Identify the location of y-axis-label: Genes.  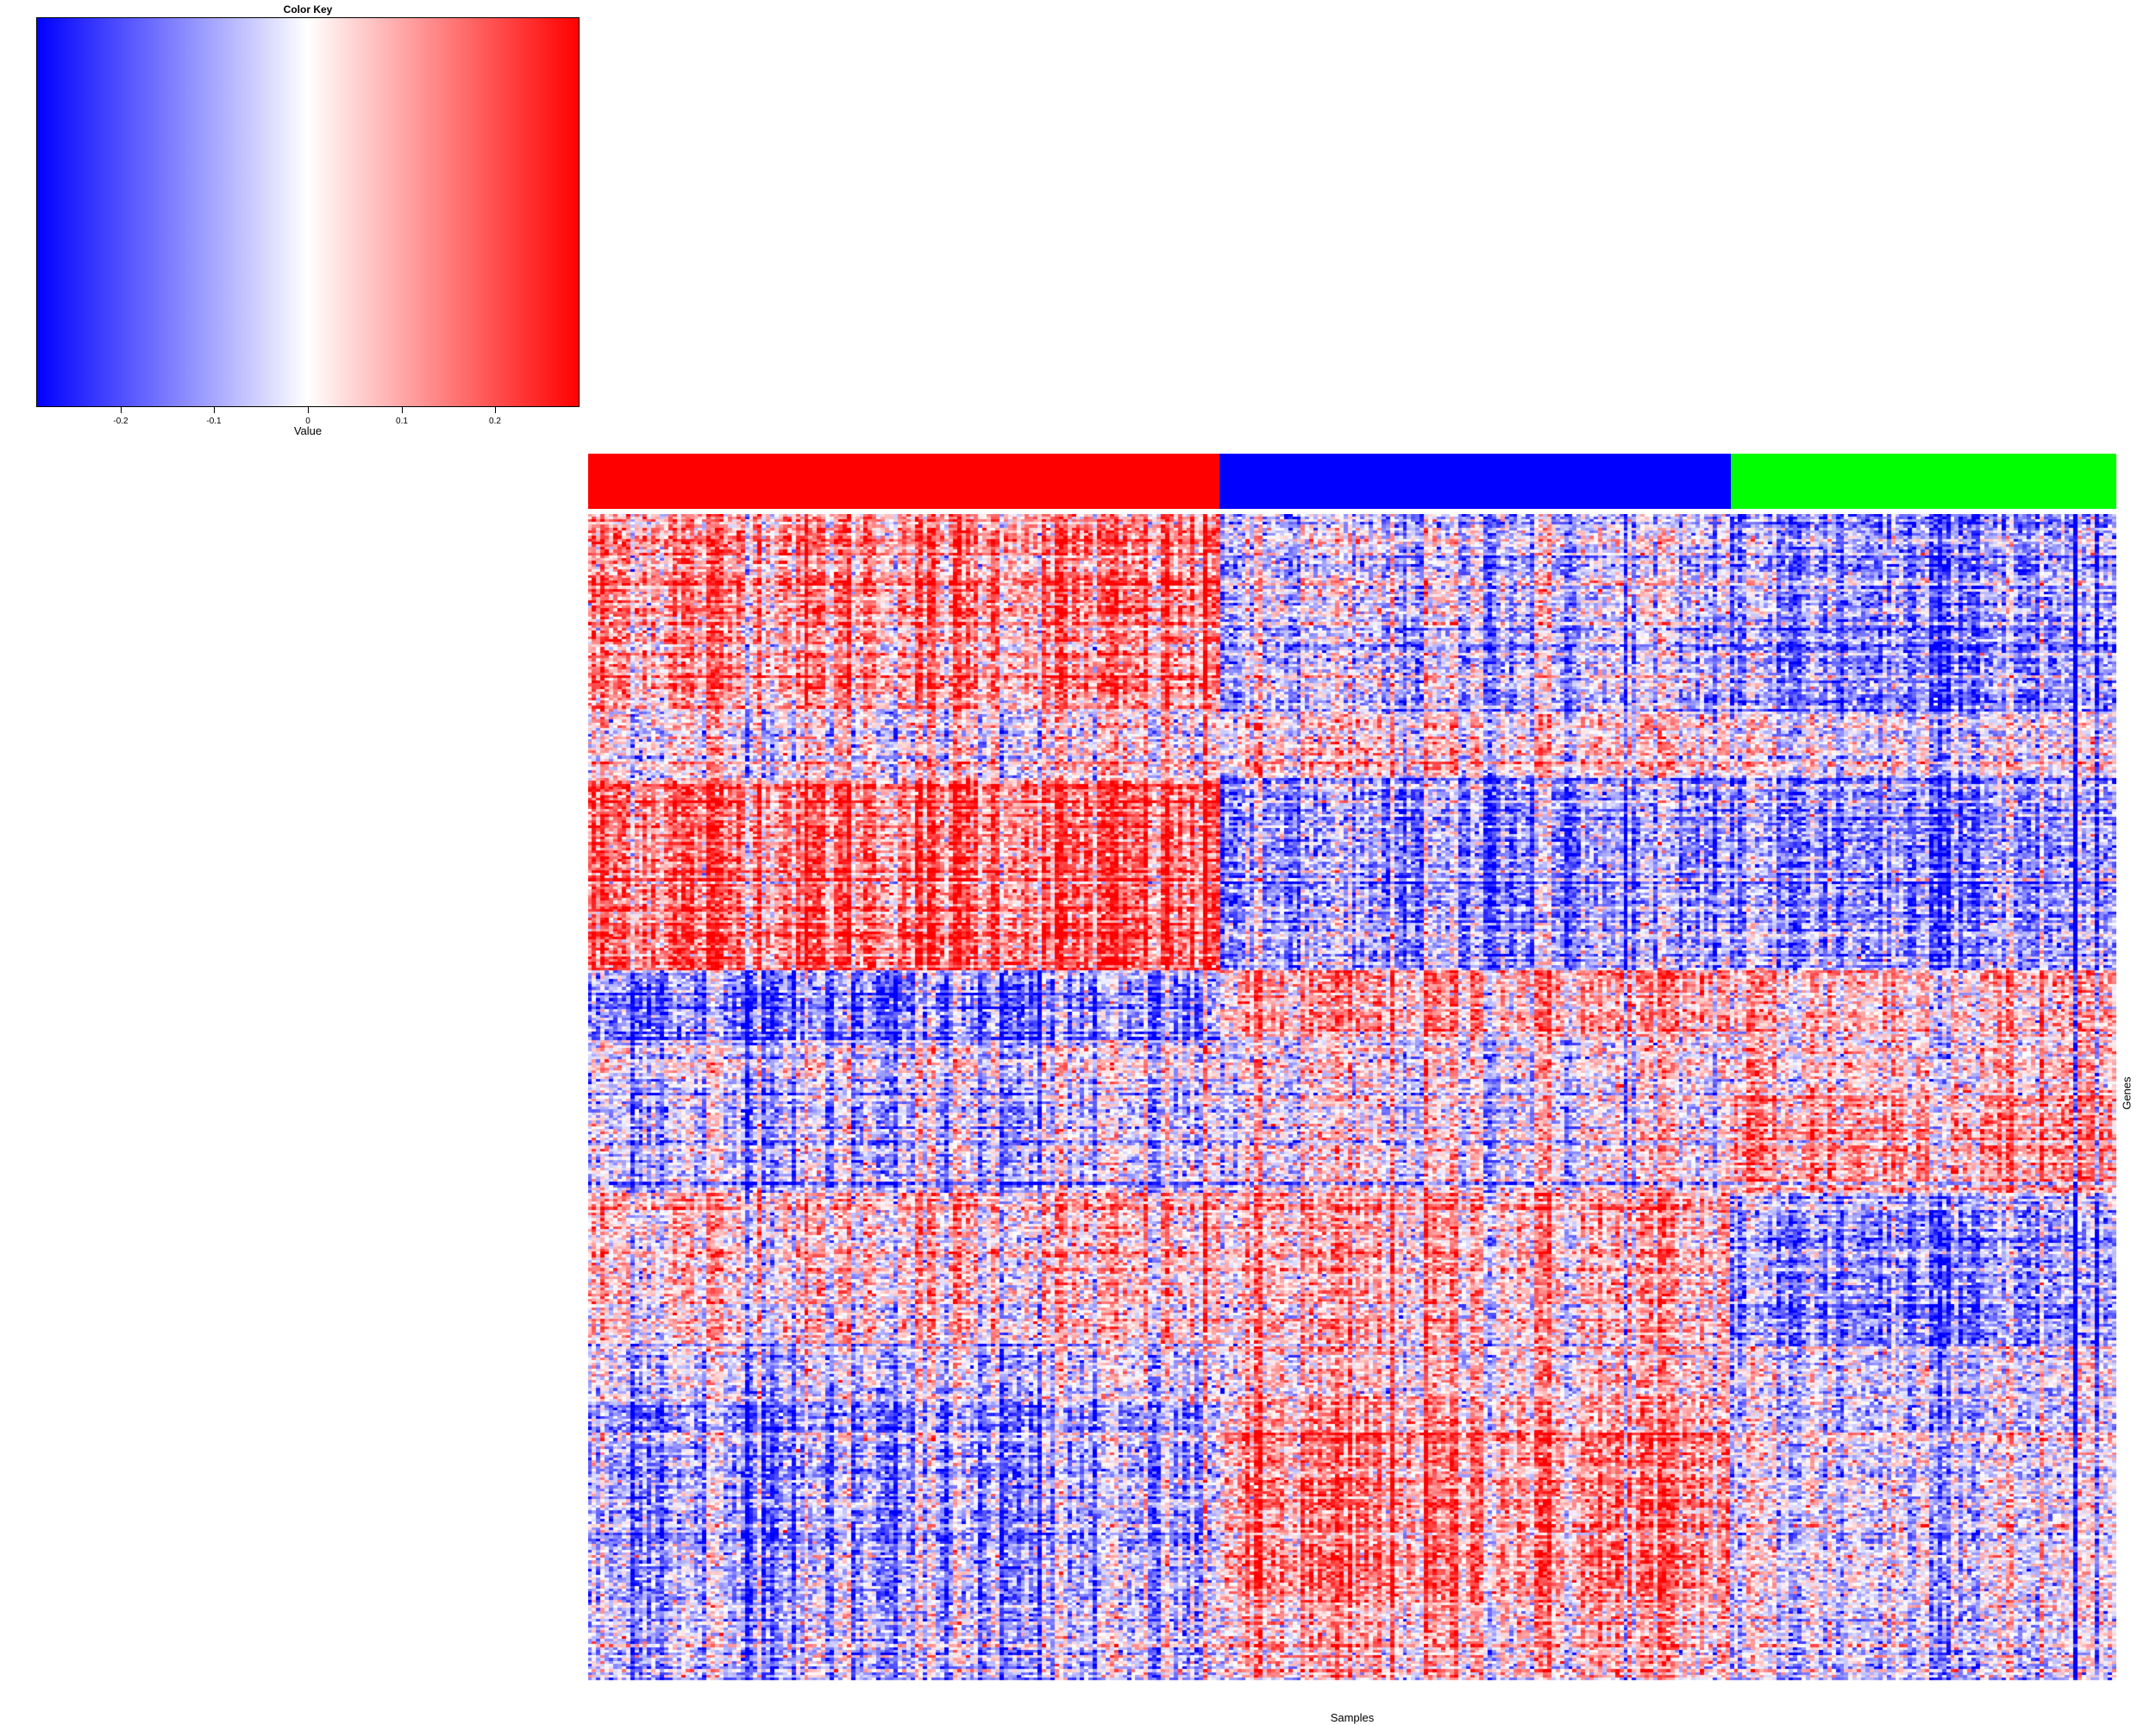
(2127, 1093).